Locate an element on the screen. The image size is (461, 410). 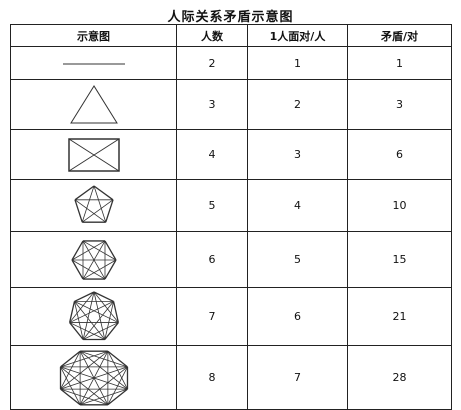
conflicts-cell: 15 is located at coordinates (399, 259).